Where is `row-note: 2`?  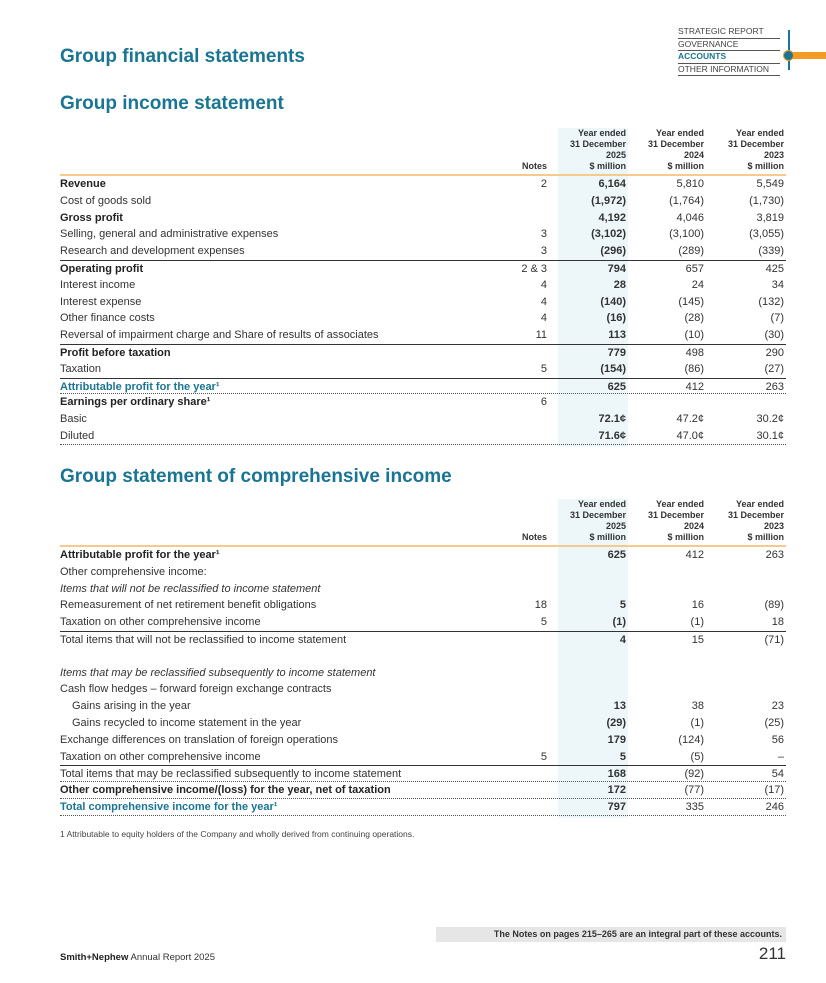 row-note: 2 is located at coordinates (543, 184).